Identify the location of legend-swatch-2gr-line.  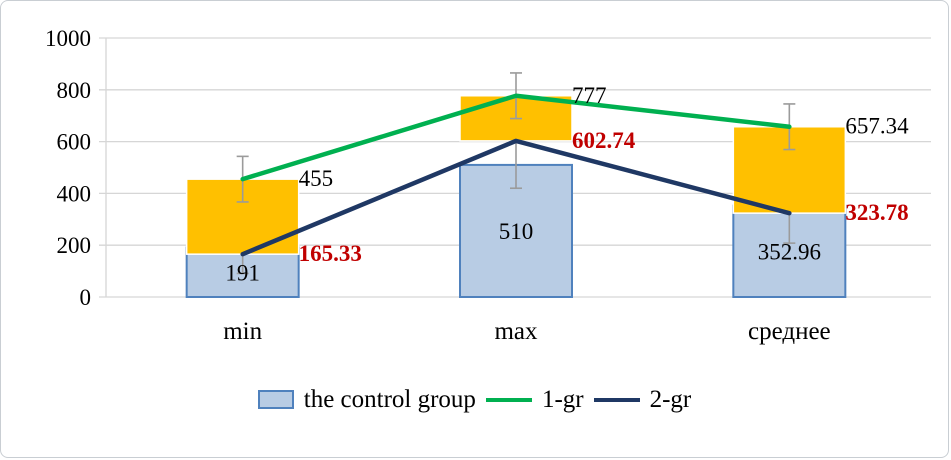
(616, 399).